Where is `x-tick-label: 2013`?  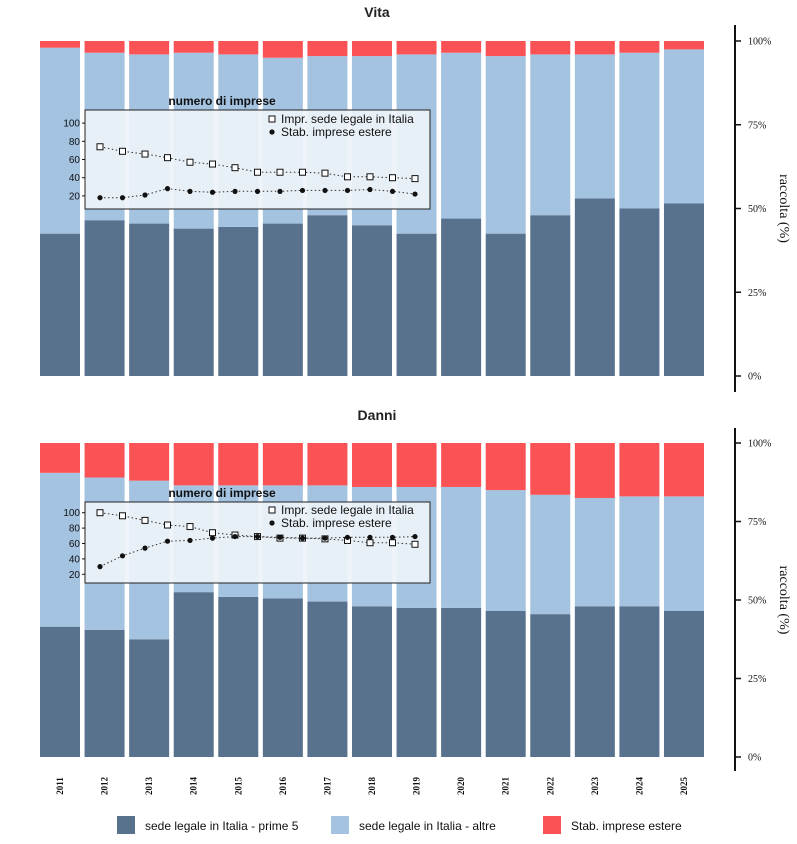 x-tick-label: 2013 is located at coordinates (149, 786).